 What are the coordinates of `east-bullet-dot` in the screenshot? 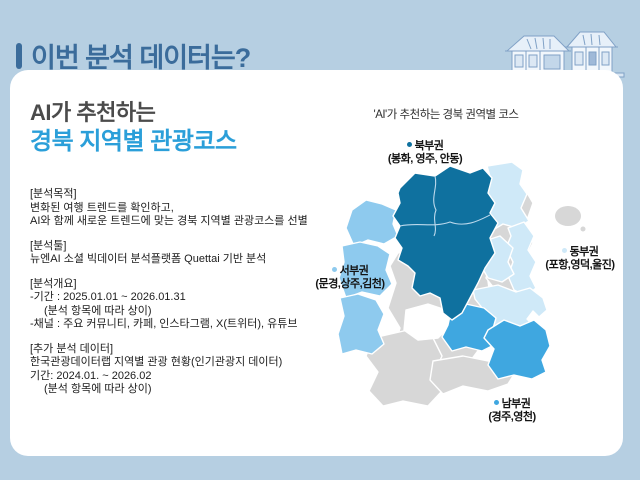 It's located at (564, 250).